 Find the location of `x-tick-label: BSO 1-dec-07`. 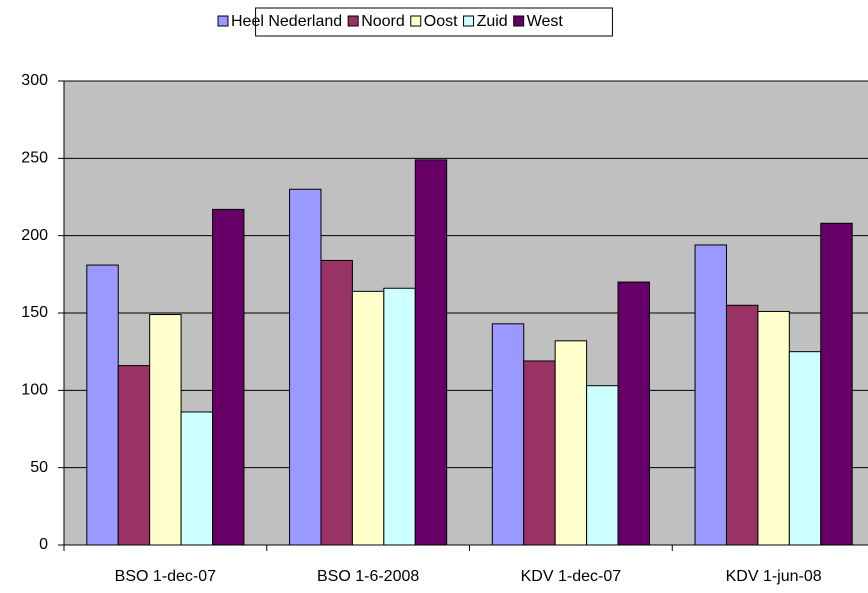

x-tick-label: BSO 1-dec-07 is located at coordinates (165, 576).